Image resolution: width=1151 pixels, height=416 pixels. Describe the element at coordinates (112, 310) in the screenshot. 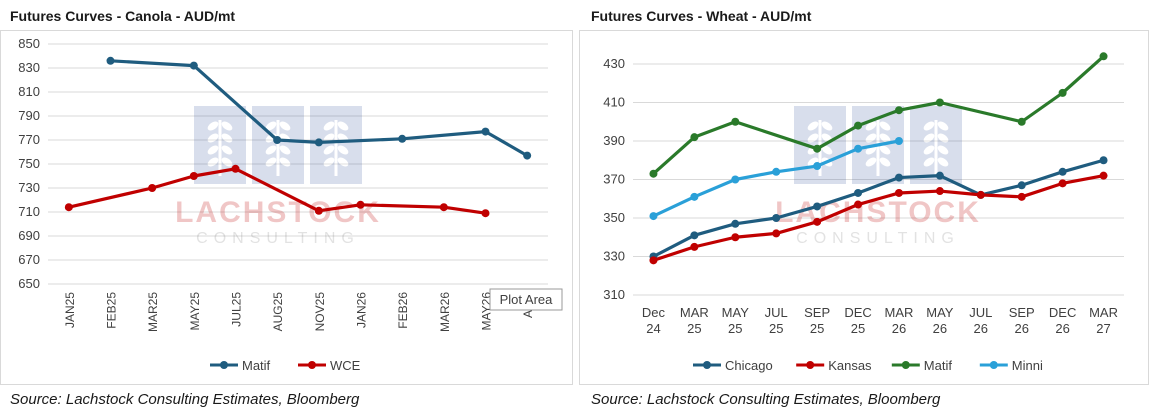

I see `x-tick-label: FEB25` at that location.